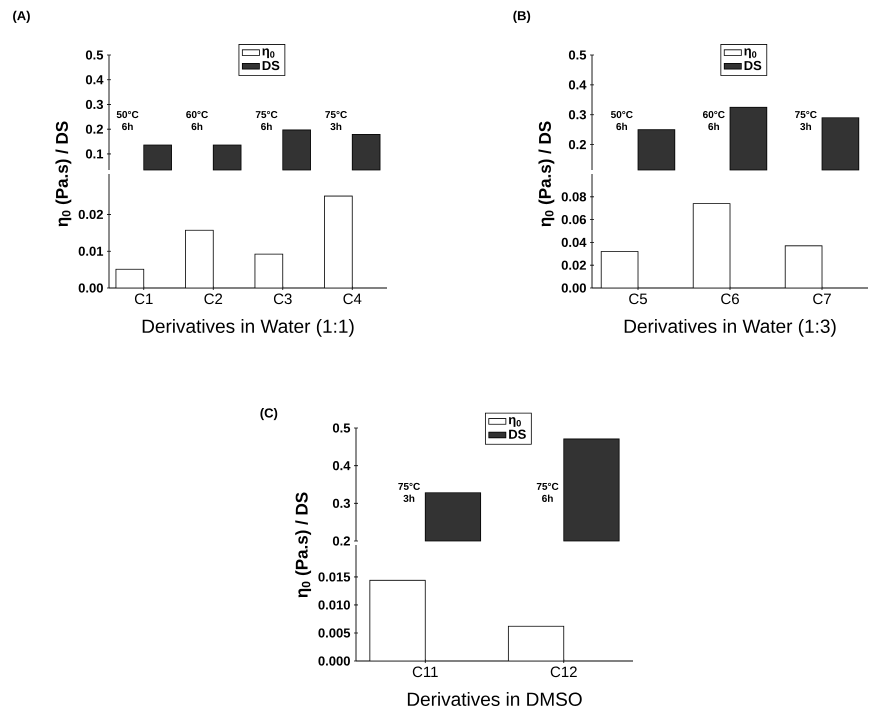  Describe the element at coordinates (334, 661) in the screenshot. I see `y-tick-label: 0.000` at that location.